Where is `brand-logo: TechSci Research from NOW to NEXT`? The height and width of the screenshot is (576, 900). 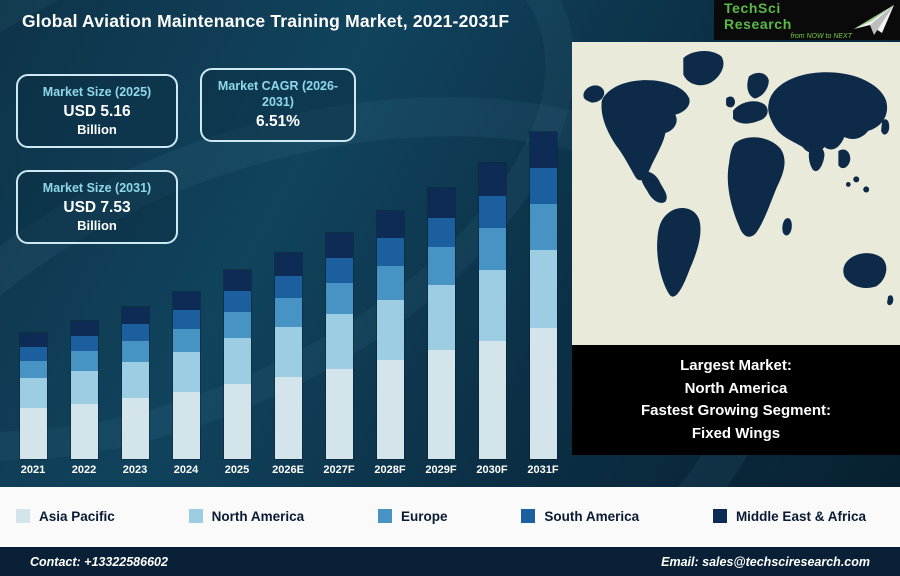
brand-logo: TechSci Research from NOW to NEXT is located at coordinates (807, 20).